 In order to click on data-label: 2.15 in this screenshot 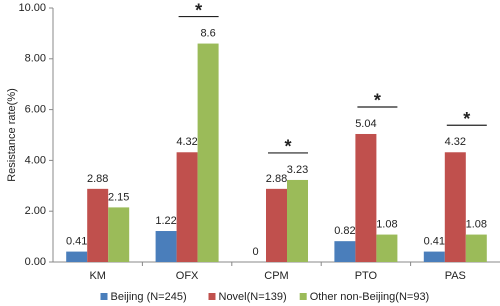, I will do `click(118, 197)`.